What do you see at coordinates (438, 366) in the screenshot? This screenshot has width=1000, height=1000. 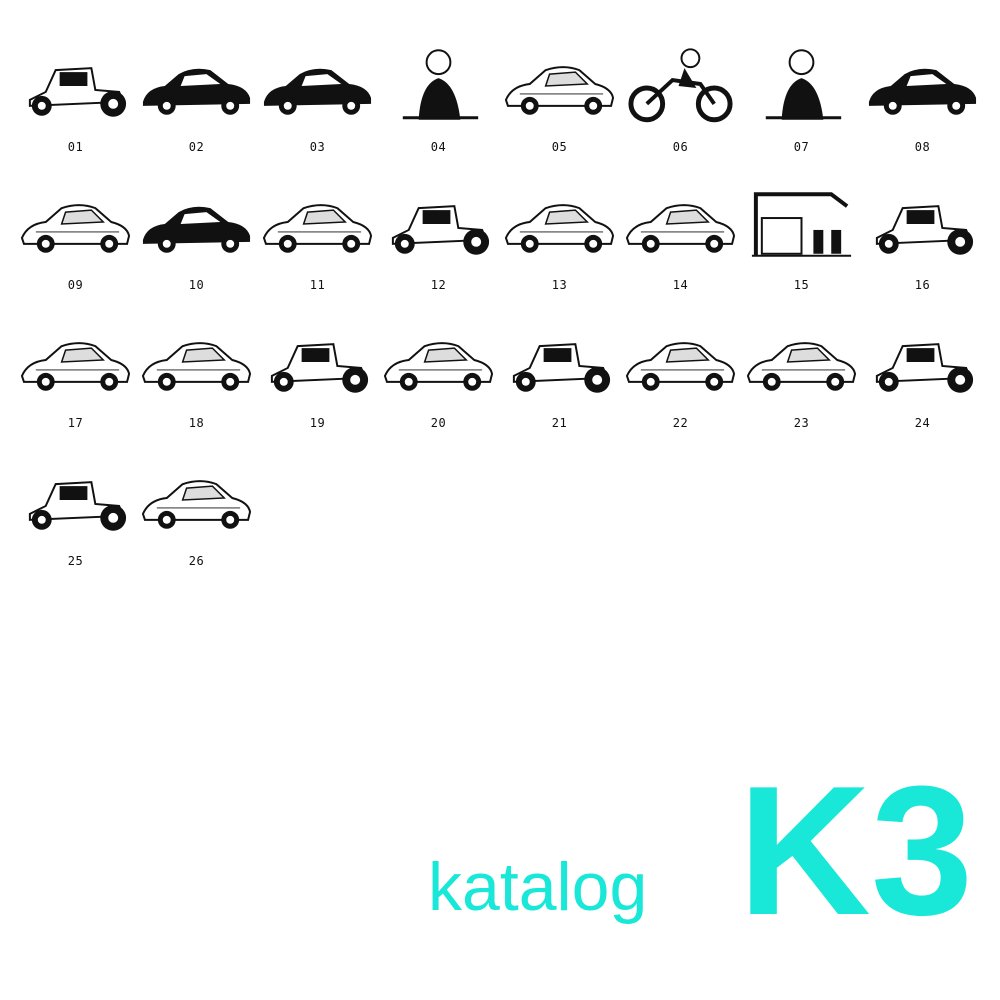 I see `fifties-sedan-icon` at bounding box center [438, 366].